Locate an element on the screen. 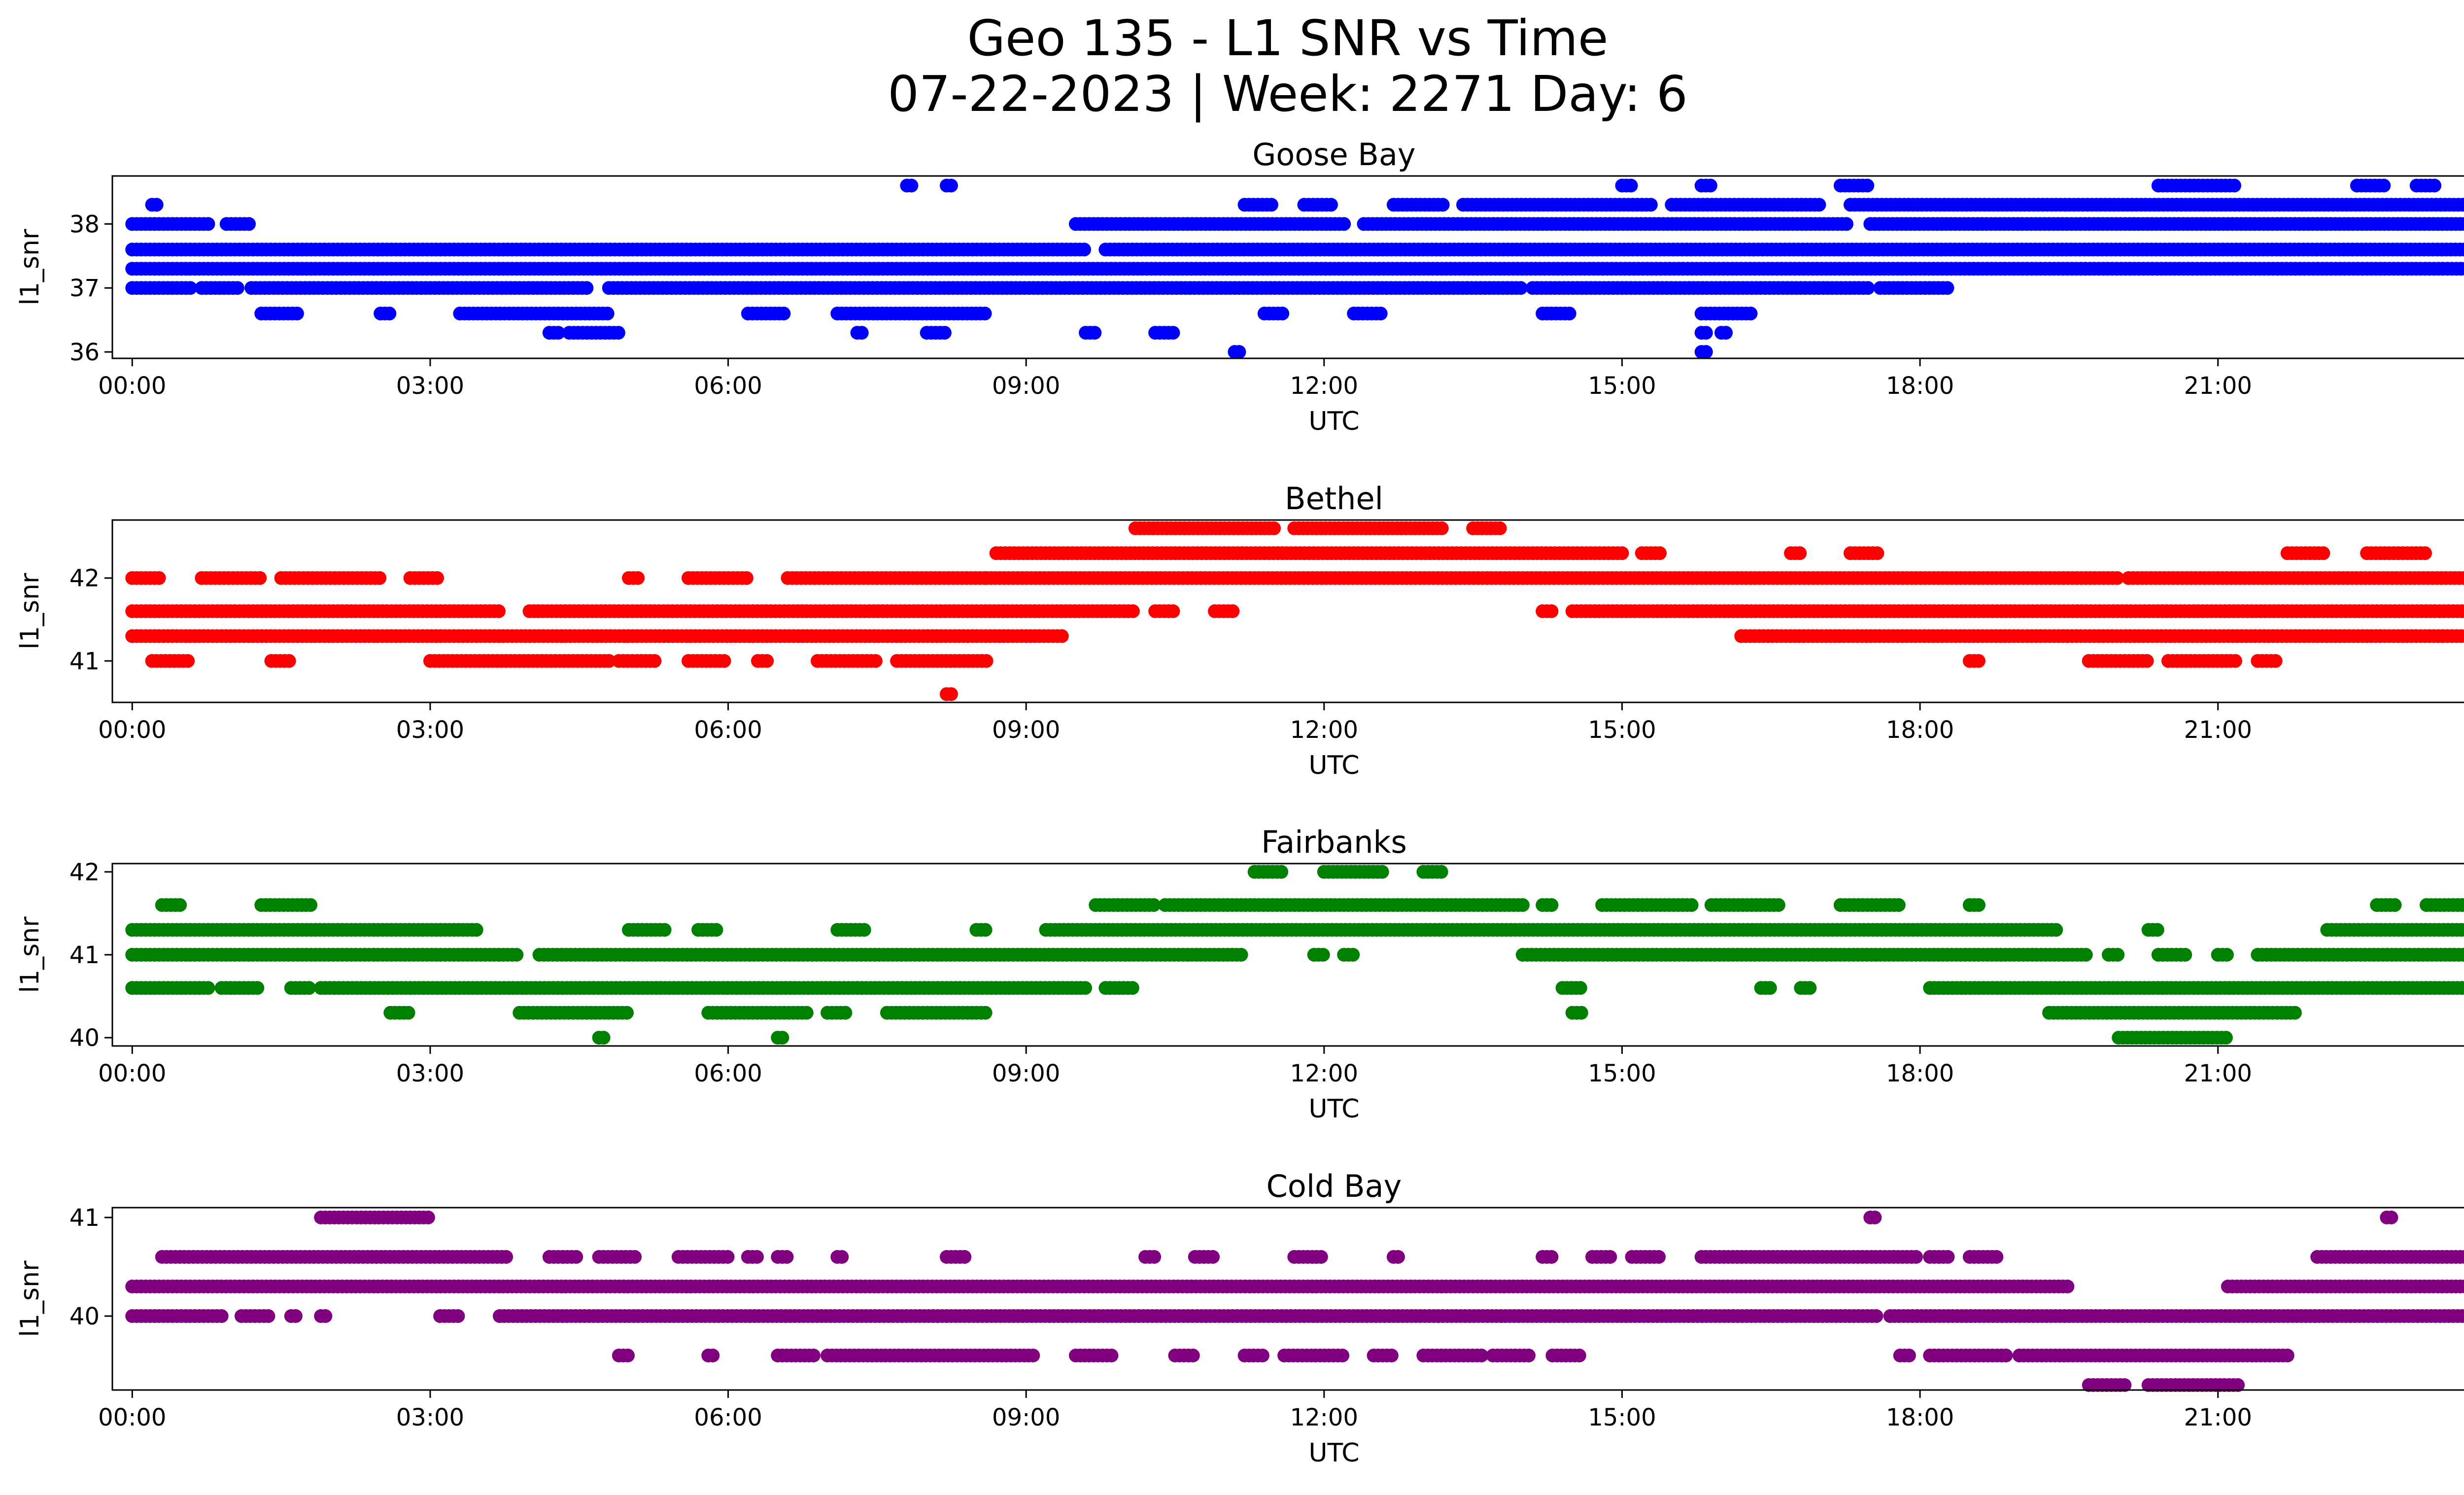 Image resolution: width=2464 pixels, height=1495 pixels. y-tick-label: 42 is located at coordinates (84, 578).